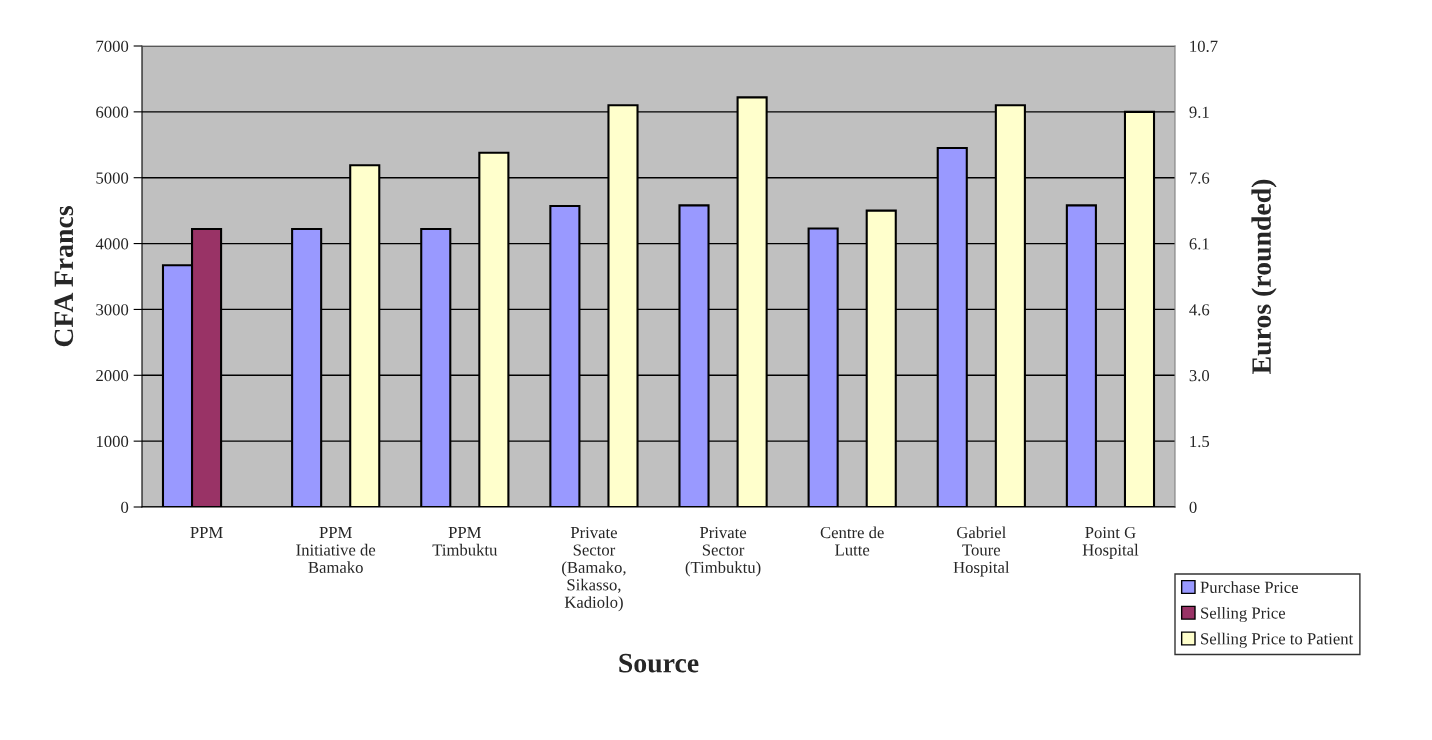  I want to click on x-tick-label: PPM Timbuktu, so click(465, 541).